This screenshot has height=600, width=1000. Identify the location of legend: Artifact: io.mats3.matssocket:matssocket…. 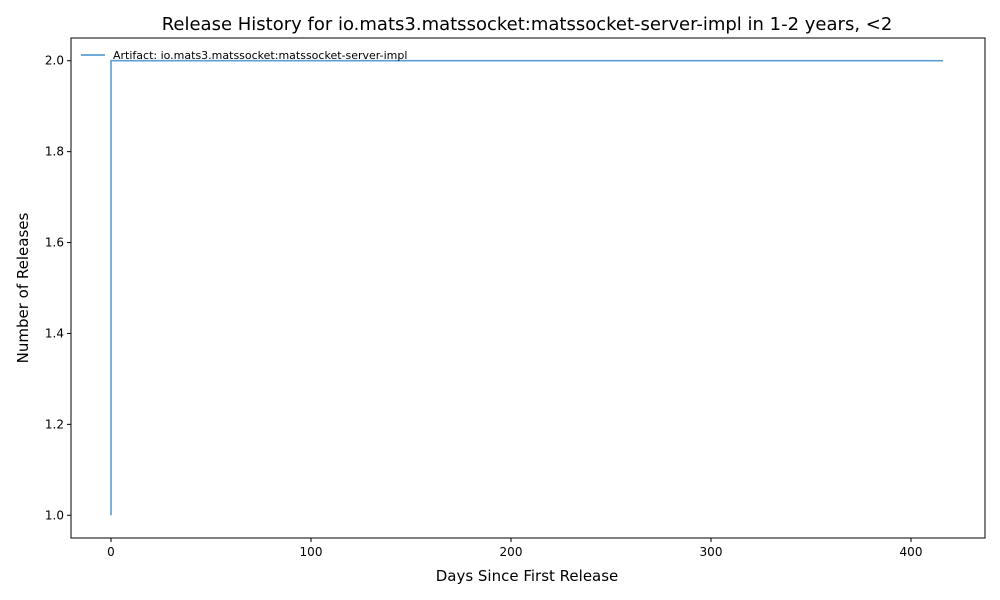
(244, 55).